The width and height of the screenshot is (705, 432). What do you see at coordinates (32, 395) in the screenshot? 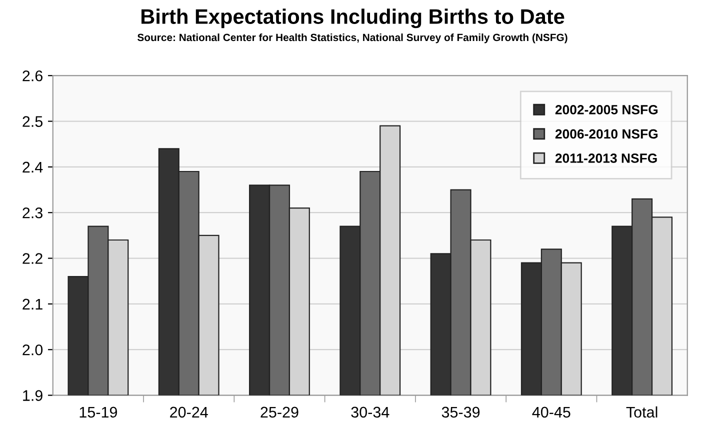
I see `y-tick-label: 1.9` at bounding box center [32, 395].